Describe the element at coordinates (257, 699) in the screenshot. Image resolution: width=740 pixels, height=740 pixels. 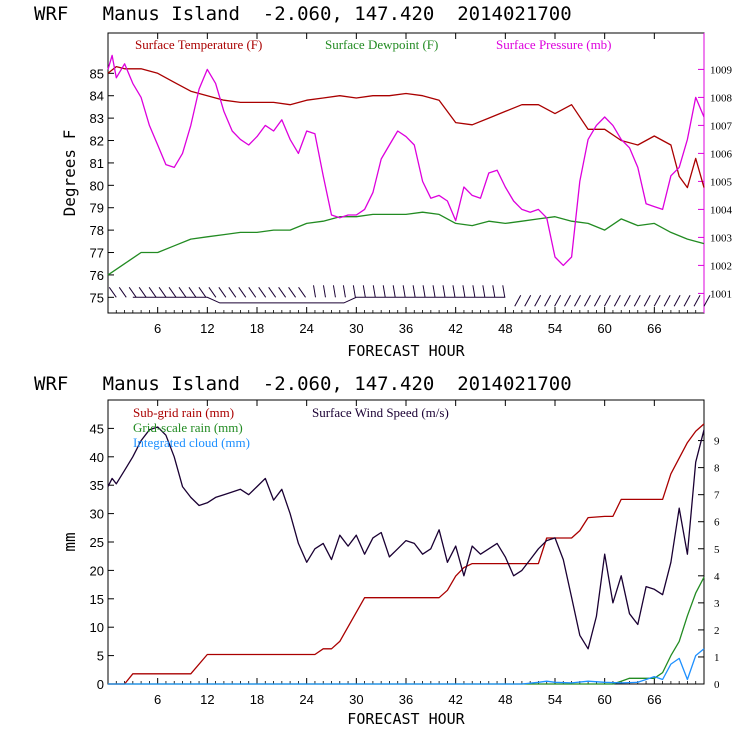
I see `bottom-x-tick-label: 18` at that location.